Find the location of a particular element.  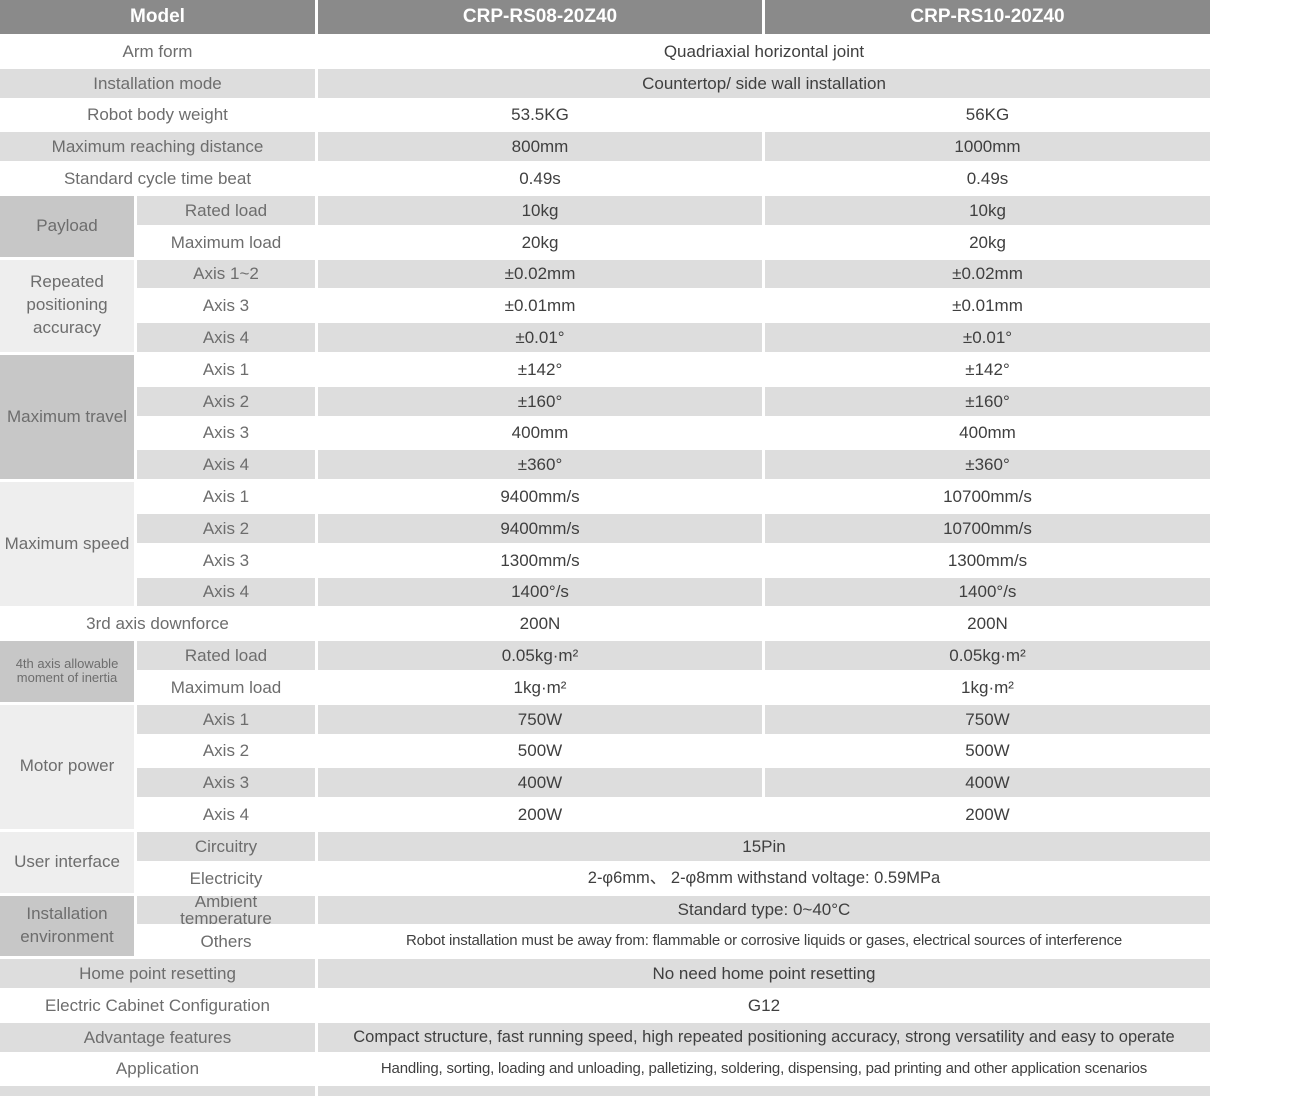

value-cell-model-1: 1300mm/s is located at coordinates (541, 561).